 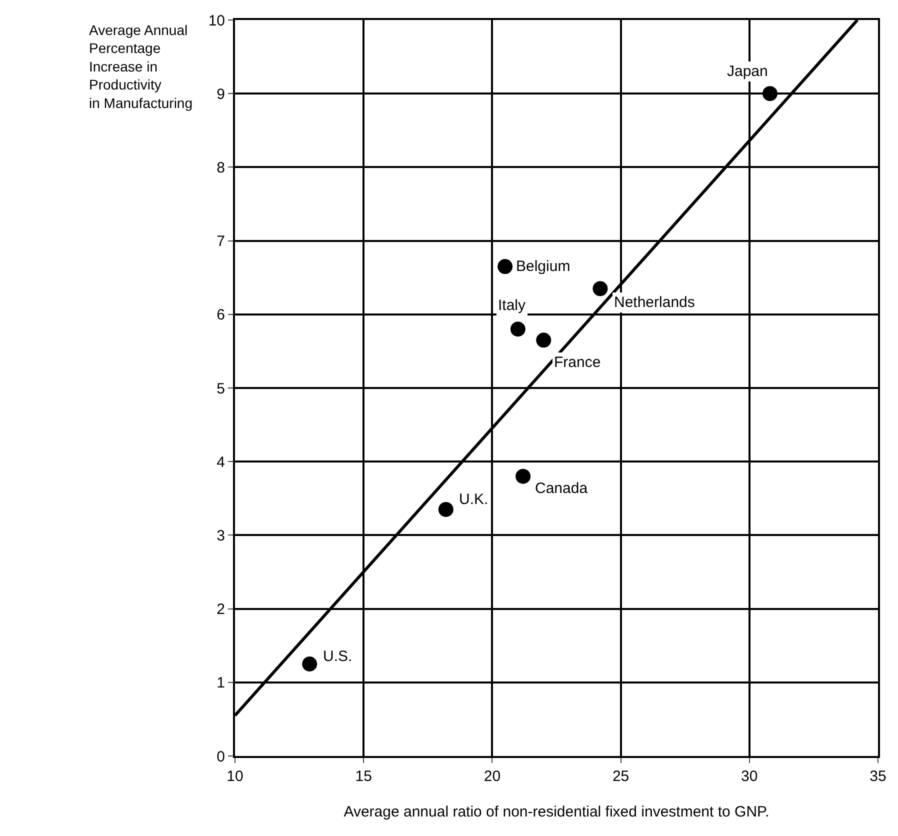 I want to click on y-tick-label: 10, so click(x=216, y=21).